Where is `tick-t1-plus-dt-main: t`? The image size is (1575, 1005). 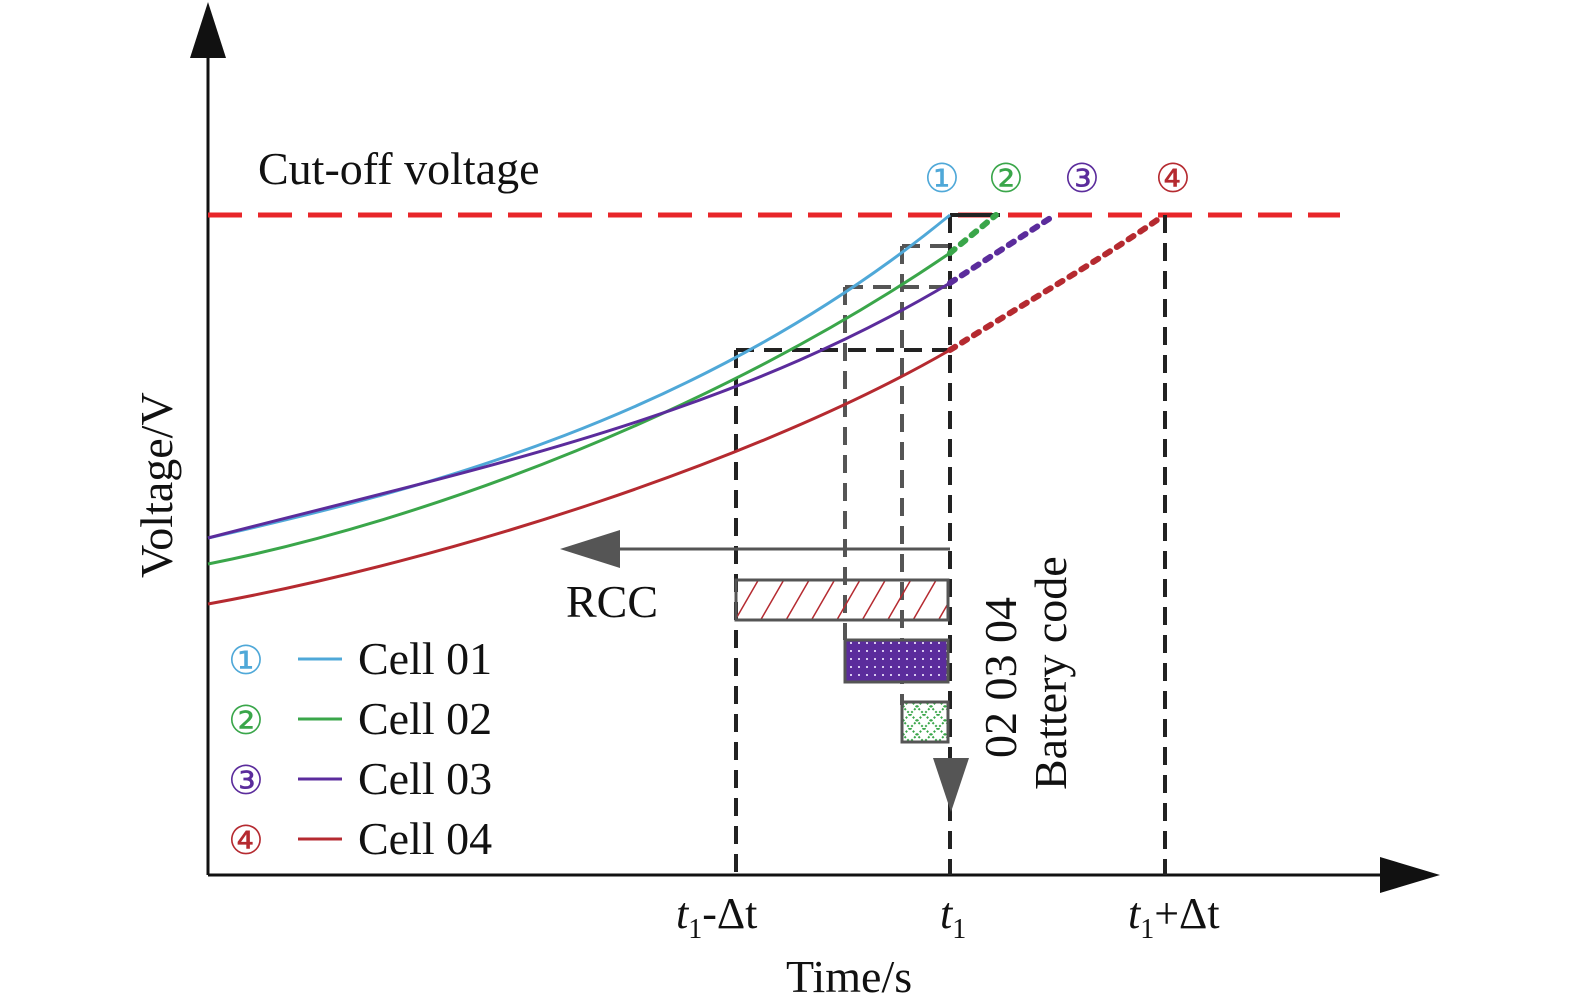
tick-t1-plus-dt-main: t is located at coordinates (1135, 913).